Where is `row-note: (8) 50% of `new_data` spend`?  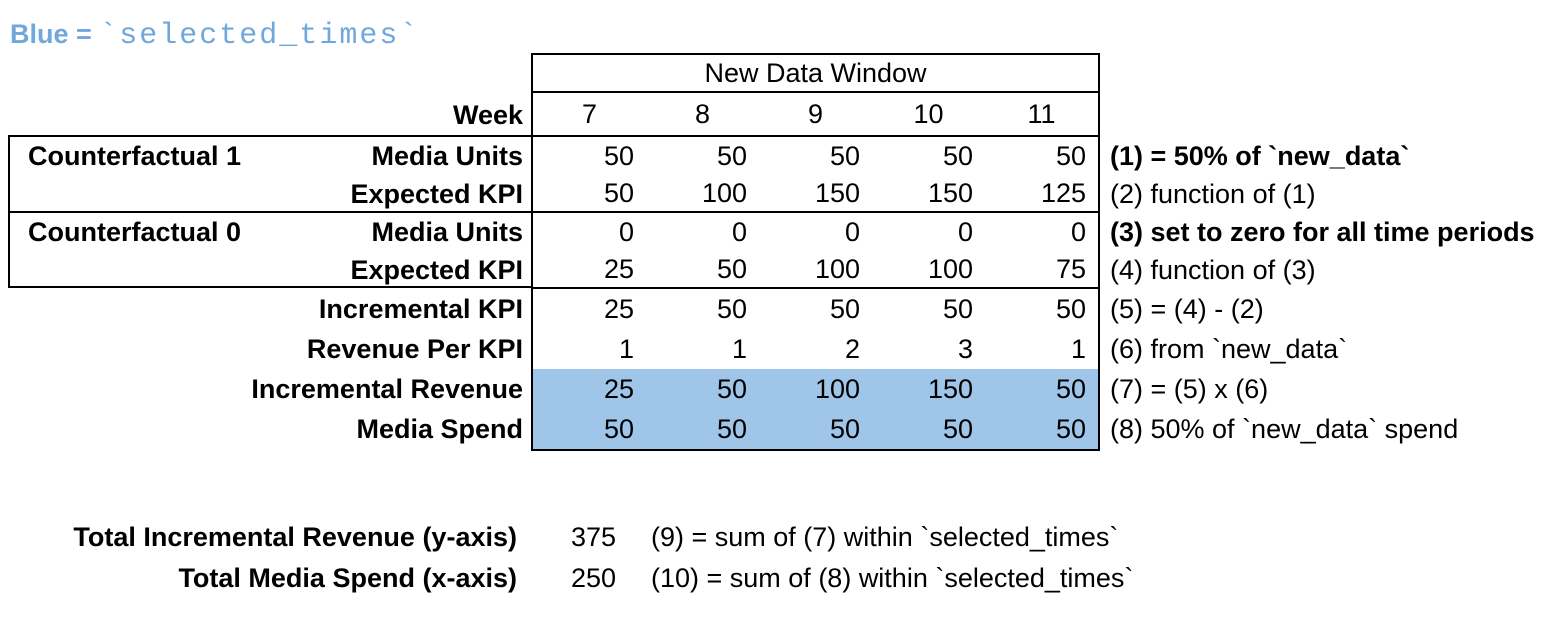 row-note: (8) 50% of `new_data` spend is located at coordinates (1284, 429).